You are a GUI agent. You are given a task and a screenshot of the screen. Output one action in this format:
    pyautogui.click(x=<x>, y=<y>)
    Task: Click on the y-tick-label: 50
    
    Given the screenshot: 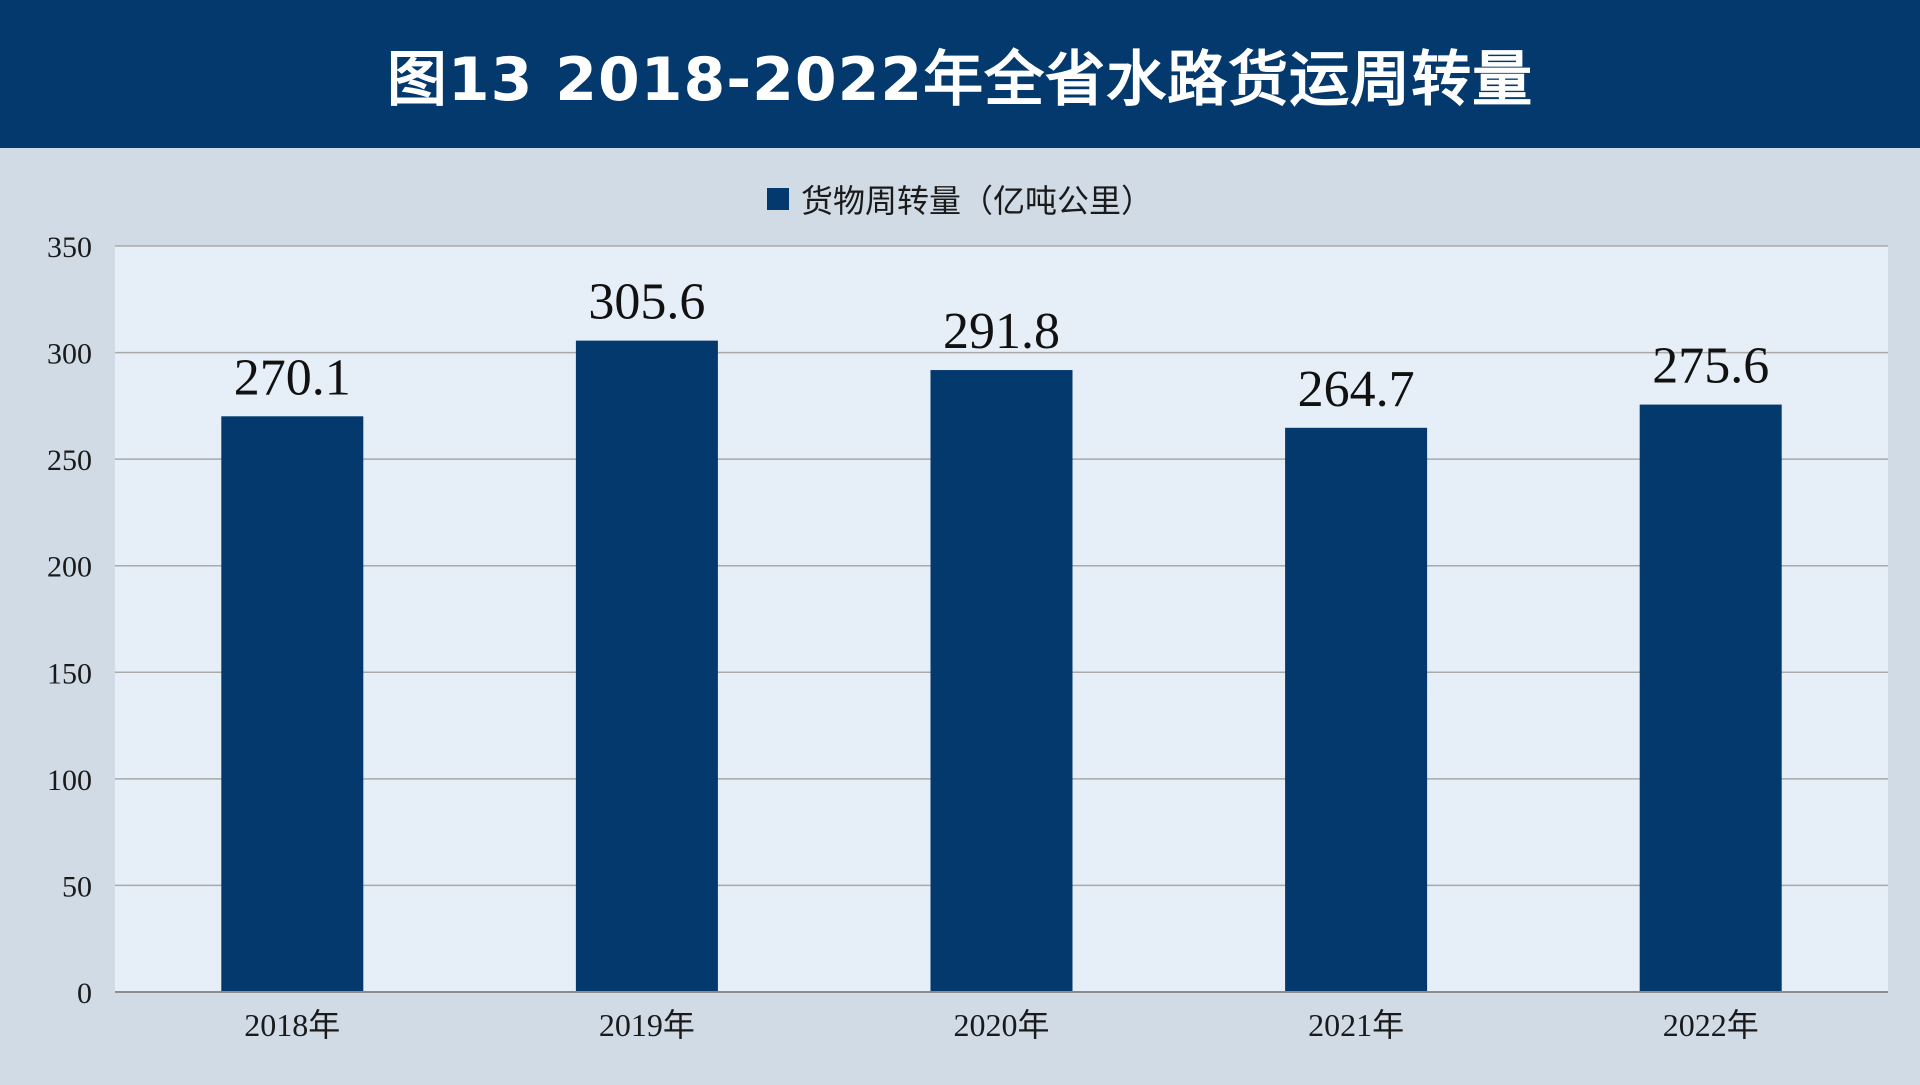 What is the action you would take?
    pyautogui.click(x=77, y=886)
    